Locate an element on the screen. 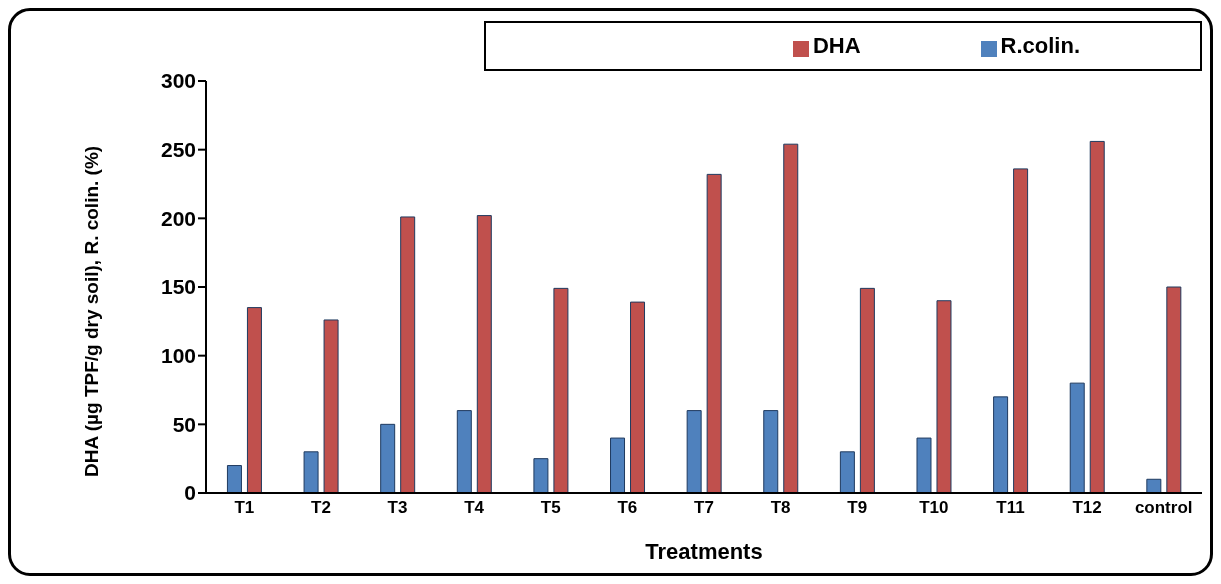 The height and width of the screenshot is (584, 1221). x-tick-label: T4 is located at coordinates (474, 508).